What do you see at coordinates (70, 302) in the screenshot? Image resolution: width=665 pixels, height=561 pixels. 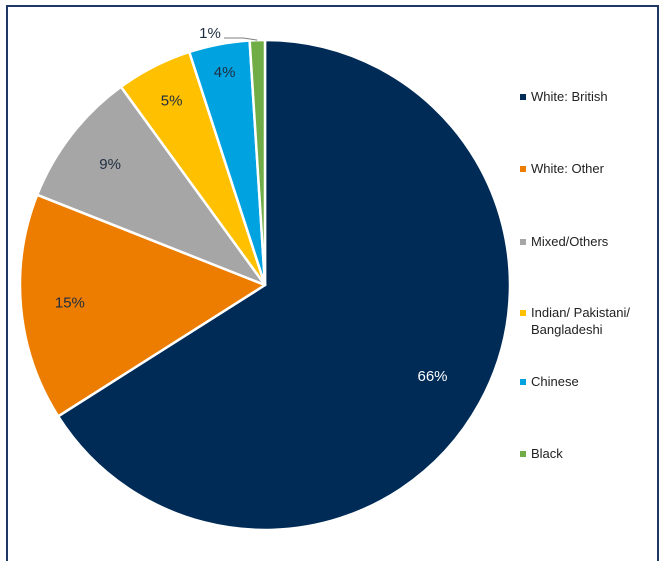 I see `slice-label: 15%` at bounding box center [70, 302].